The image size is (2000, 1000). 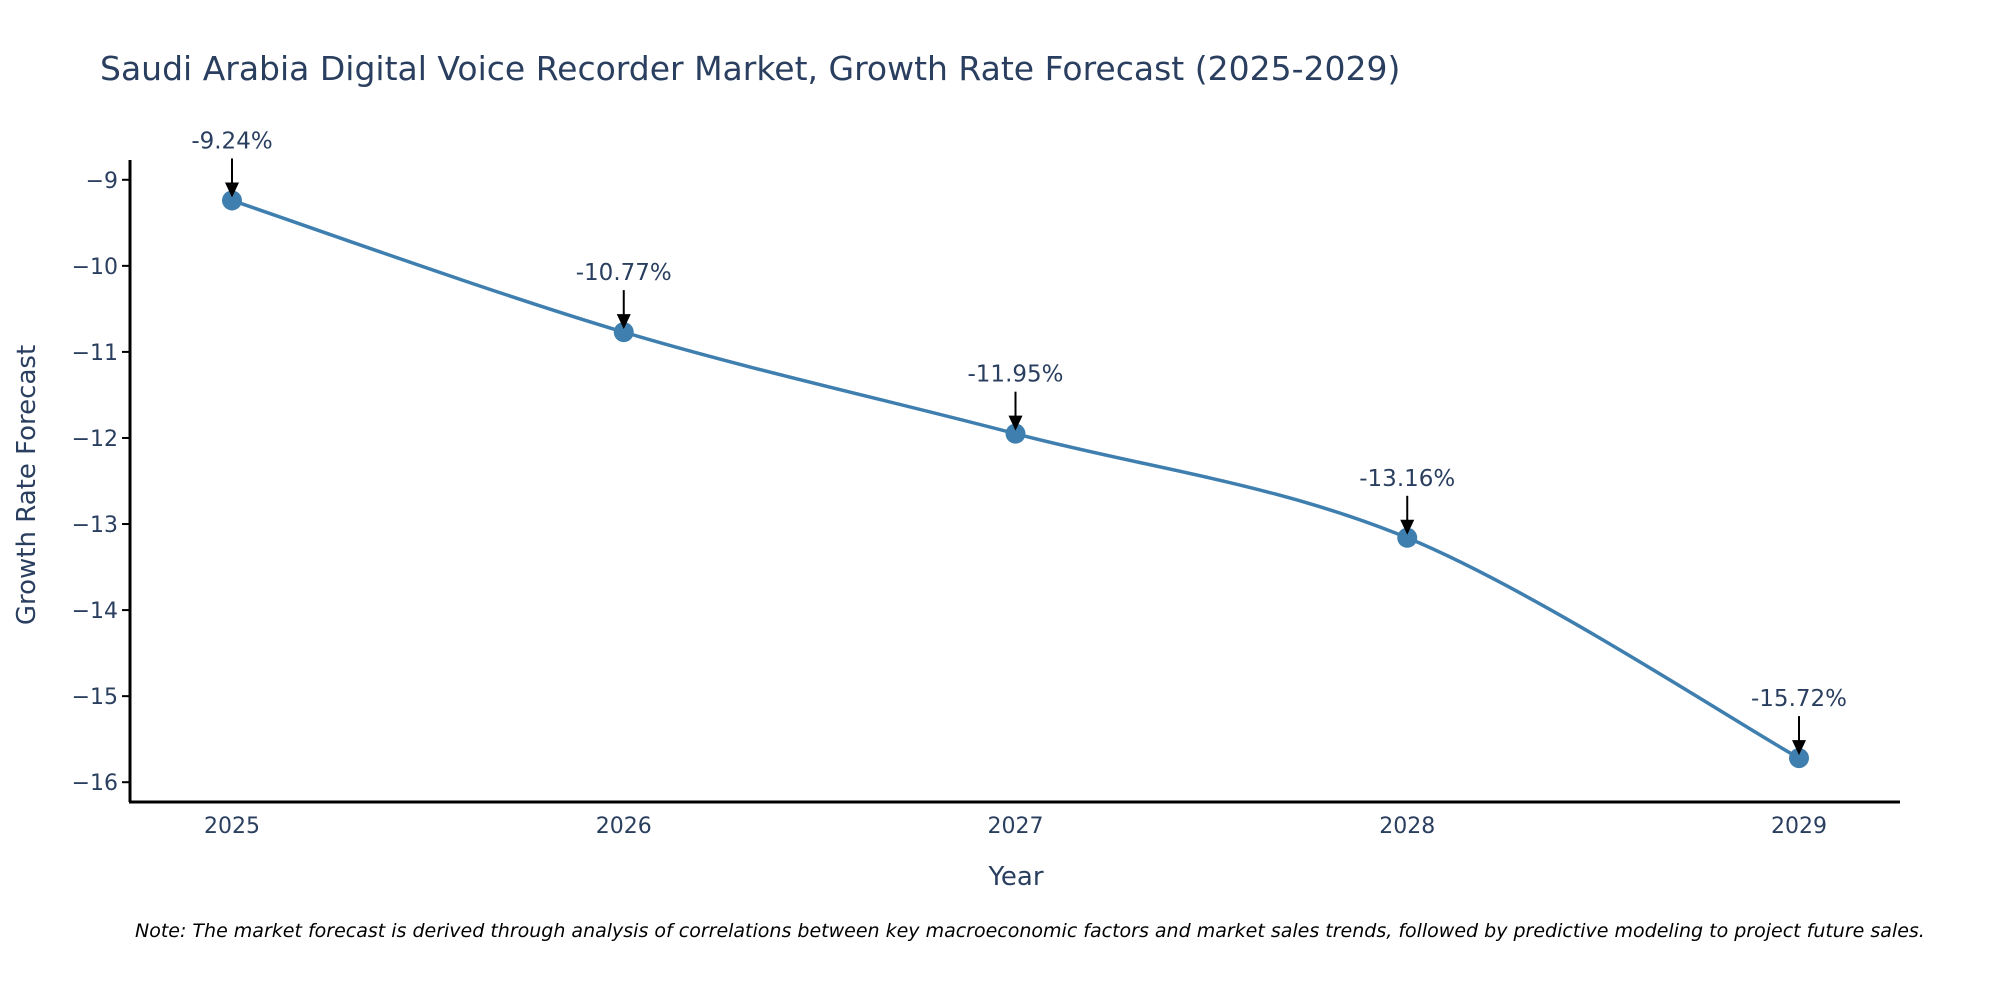 What do you see at coordinates (1799, 758) in the screenshot?
I see `data-point-2029` at bounding box center [1799, 758].